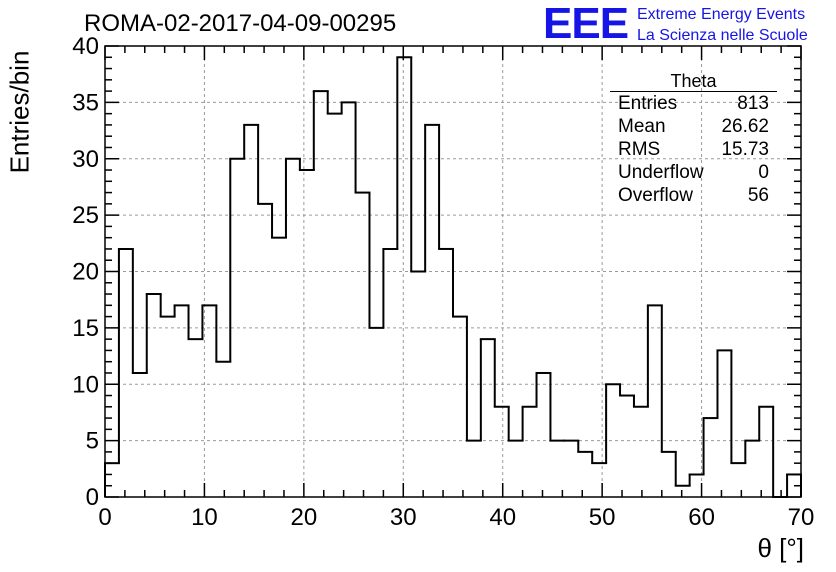 The height and width of the screenshot is (572, 836). What do you see at coordinates (85, 46) in the screenshot?
I see `y-tick-label: 40` at bounding box center [85, 46].